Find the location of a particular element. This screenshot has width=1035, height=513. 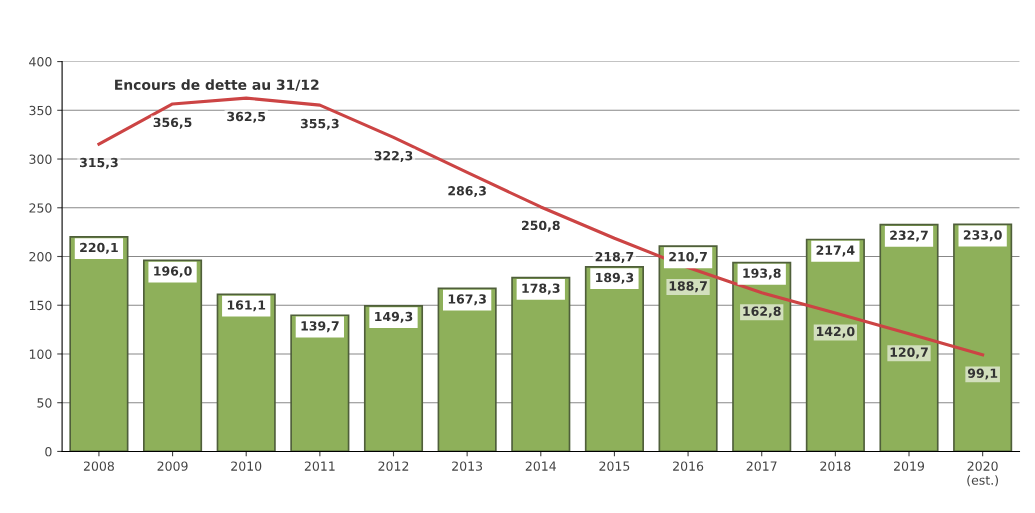

text: 322,3 is located at coordinates (393, 156).